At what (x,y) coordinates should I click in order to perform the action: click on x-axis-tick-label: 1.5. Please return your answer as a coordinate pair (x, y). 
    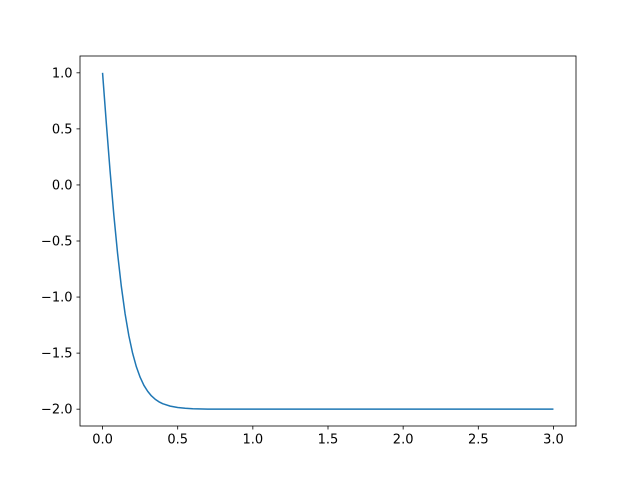
    Looking at the image, I should click on (328, 440).